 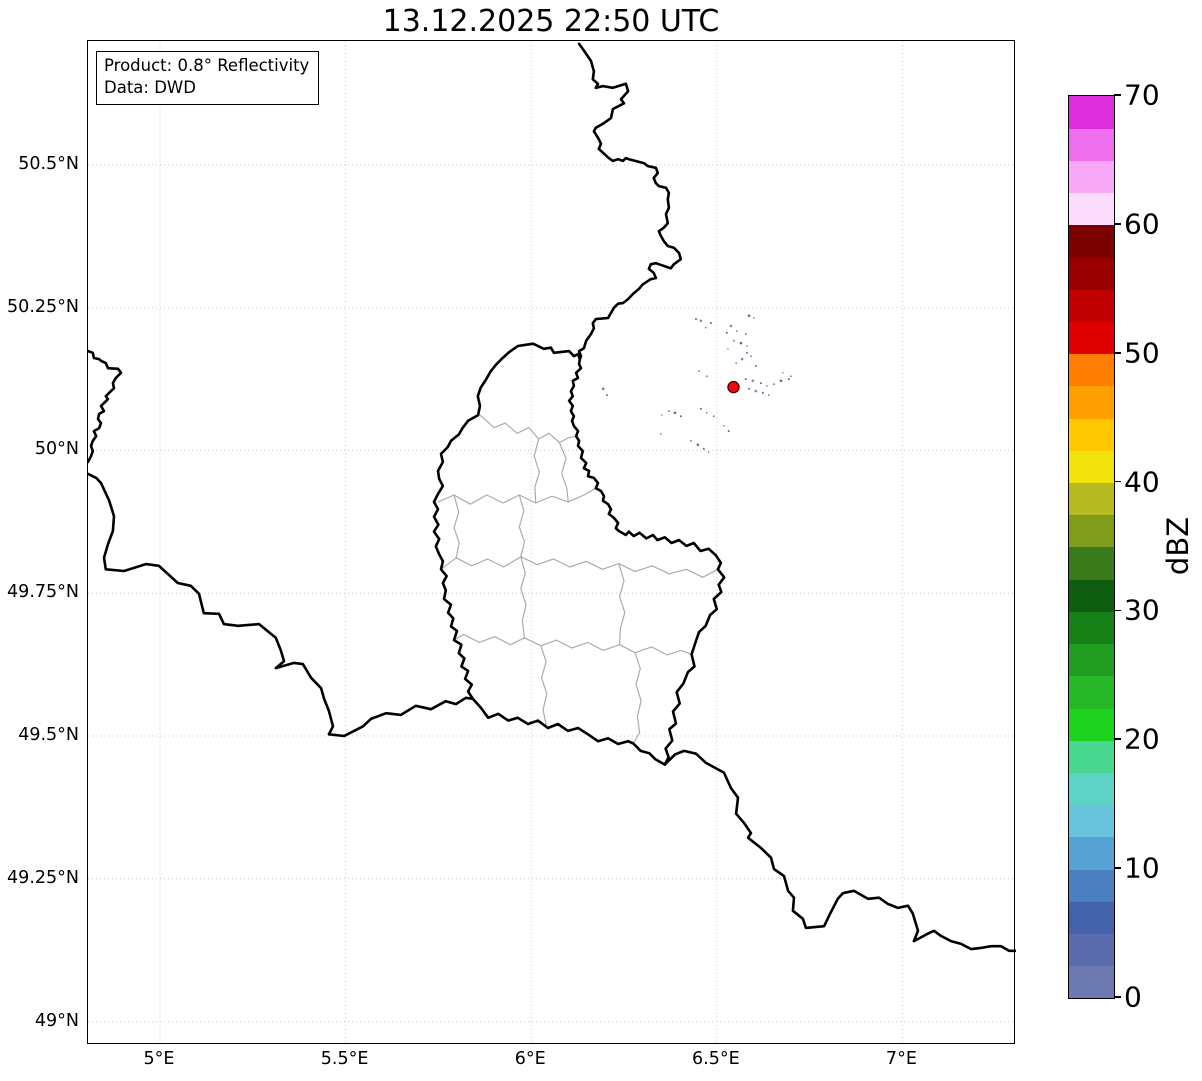 What do you see at coordinates (43, 592) in the screenshot?
I see `ytick-label: 49.75°N` at bounding box center [43, 592].